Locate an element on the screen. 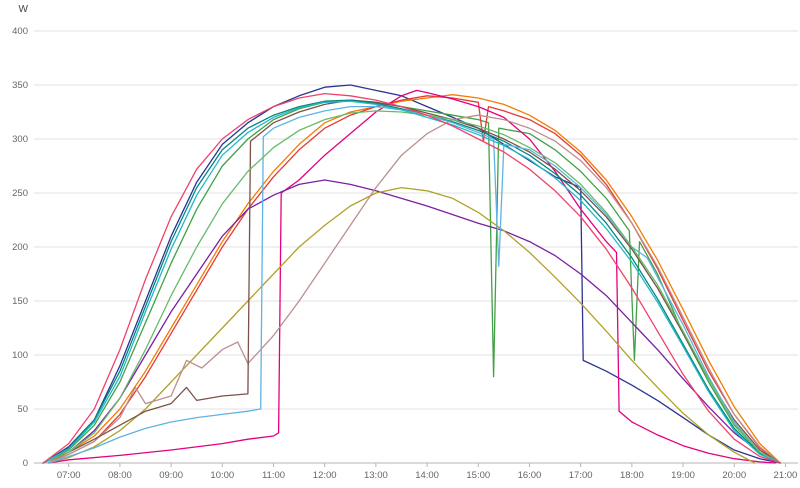  y-tick-label: 100 is located at coordinates (20, 355).